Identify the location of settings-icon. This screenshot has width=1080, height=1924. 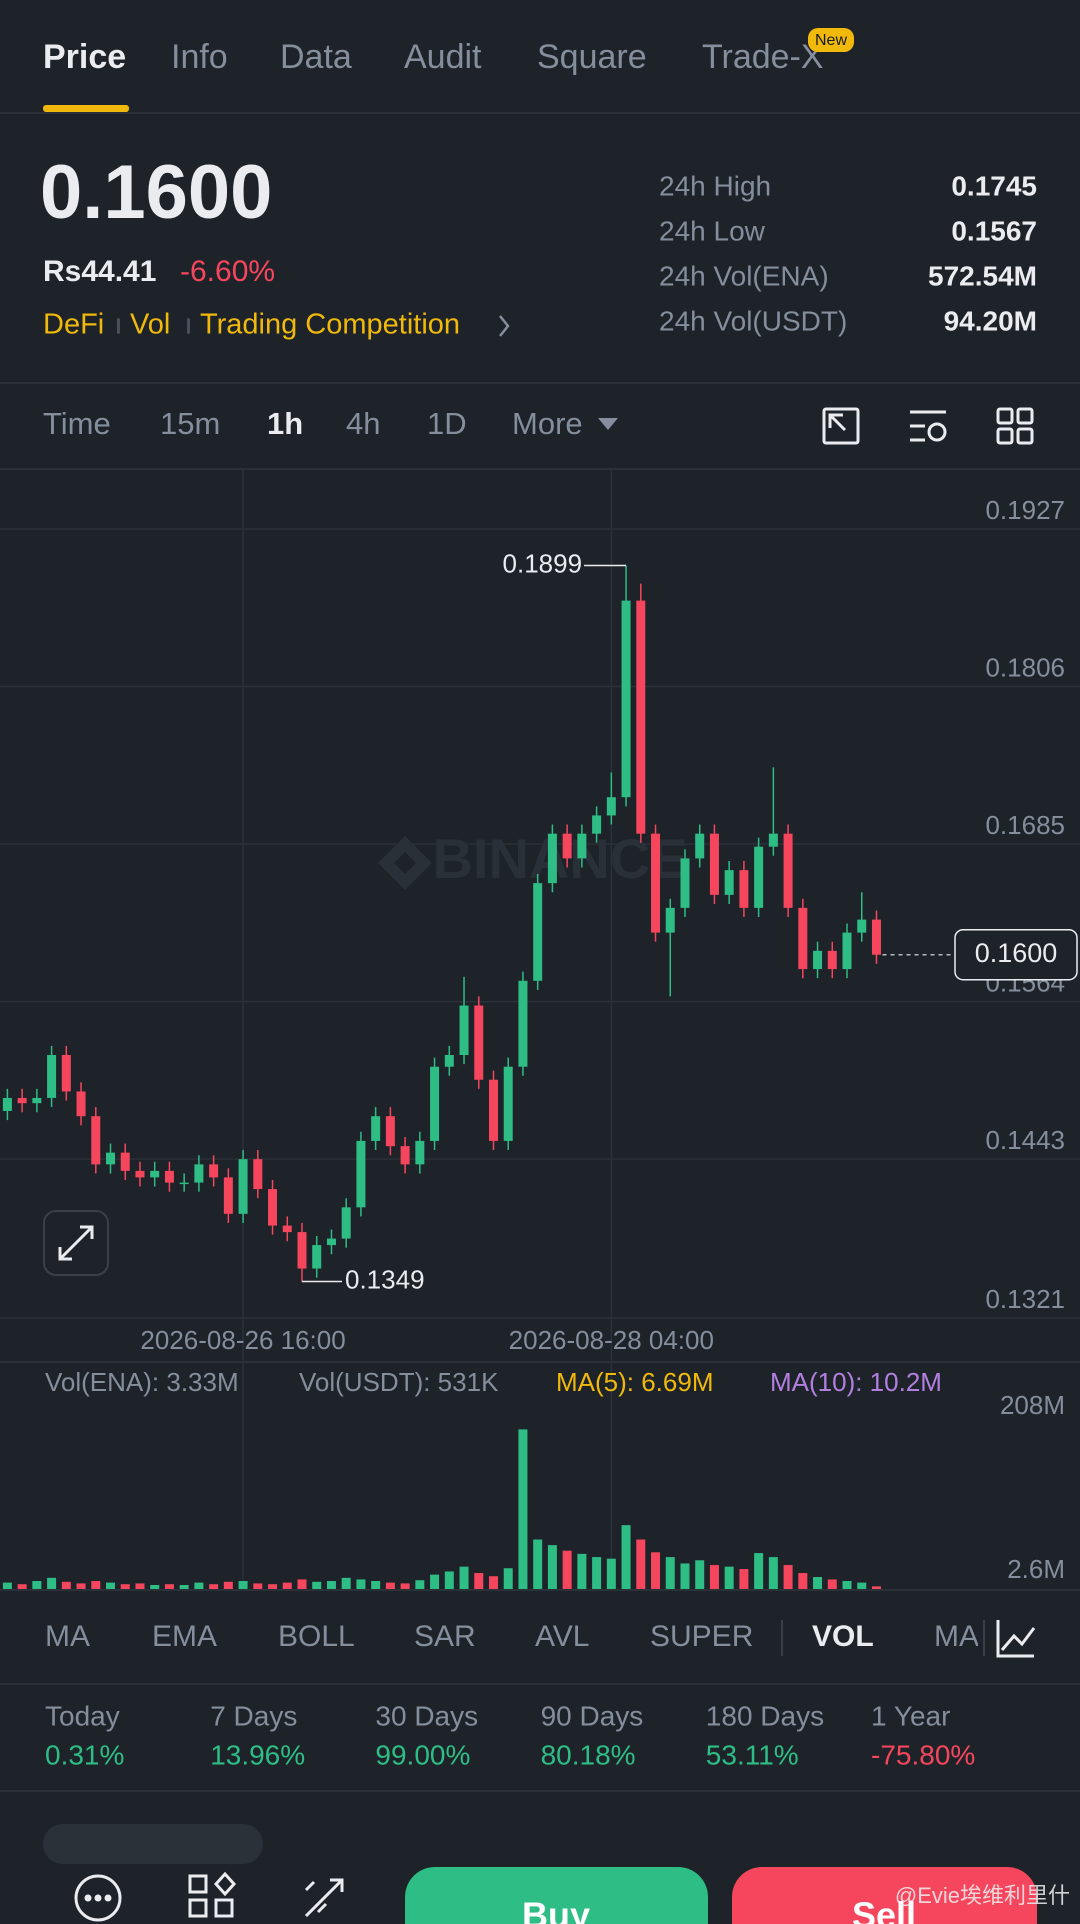
(928, 426).